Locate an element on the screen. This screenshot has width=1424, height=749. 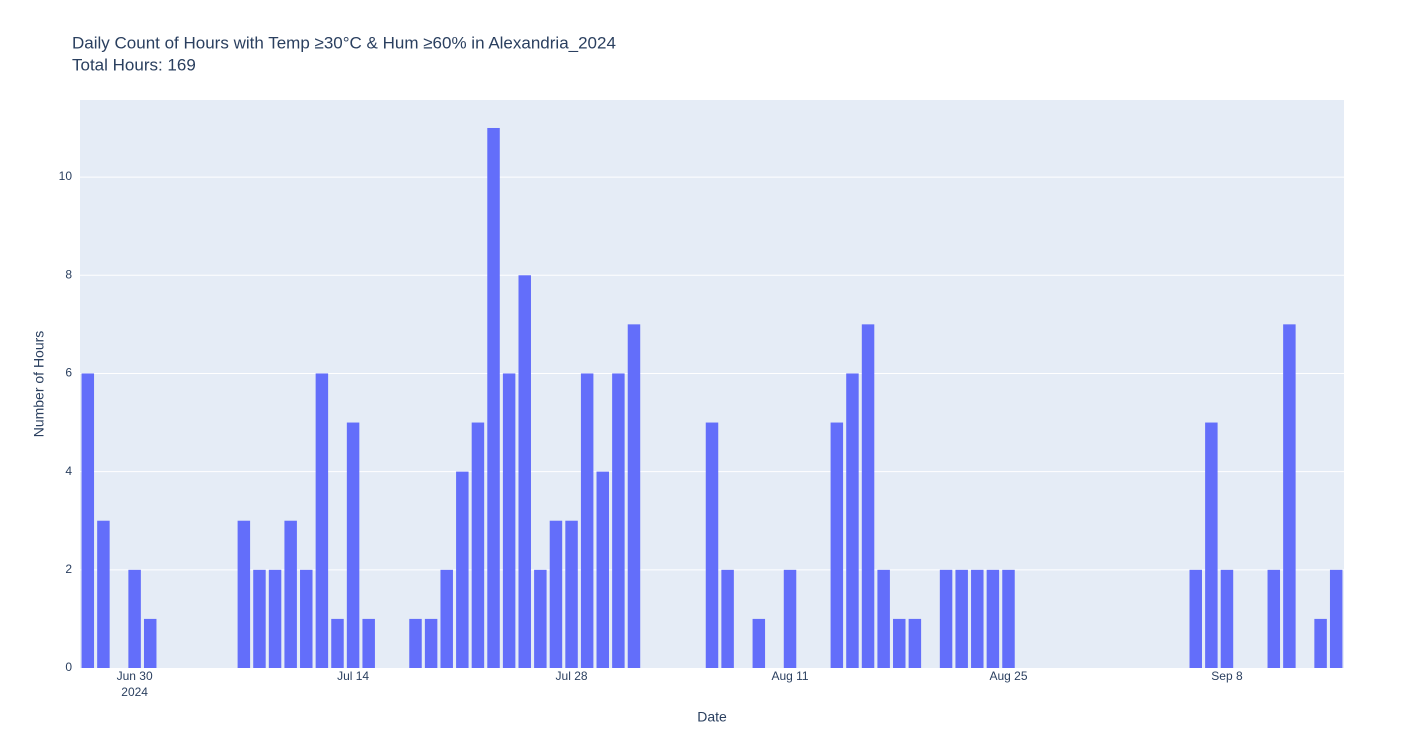
x-tick-label: Aug 11 is located at coordinates (789, 676).